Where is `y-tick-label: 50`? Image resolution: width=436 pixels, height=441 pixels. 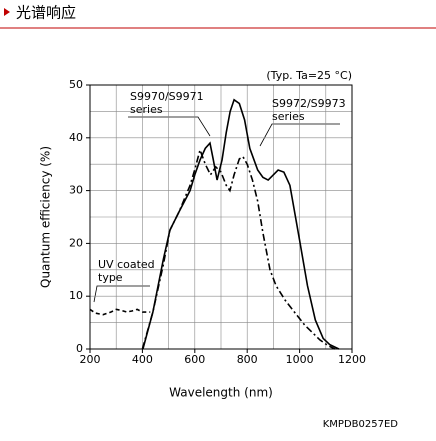 y-tick-label: 50 is located at coordinates (76, 84).